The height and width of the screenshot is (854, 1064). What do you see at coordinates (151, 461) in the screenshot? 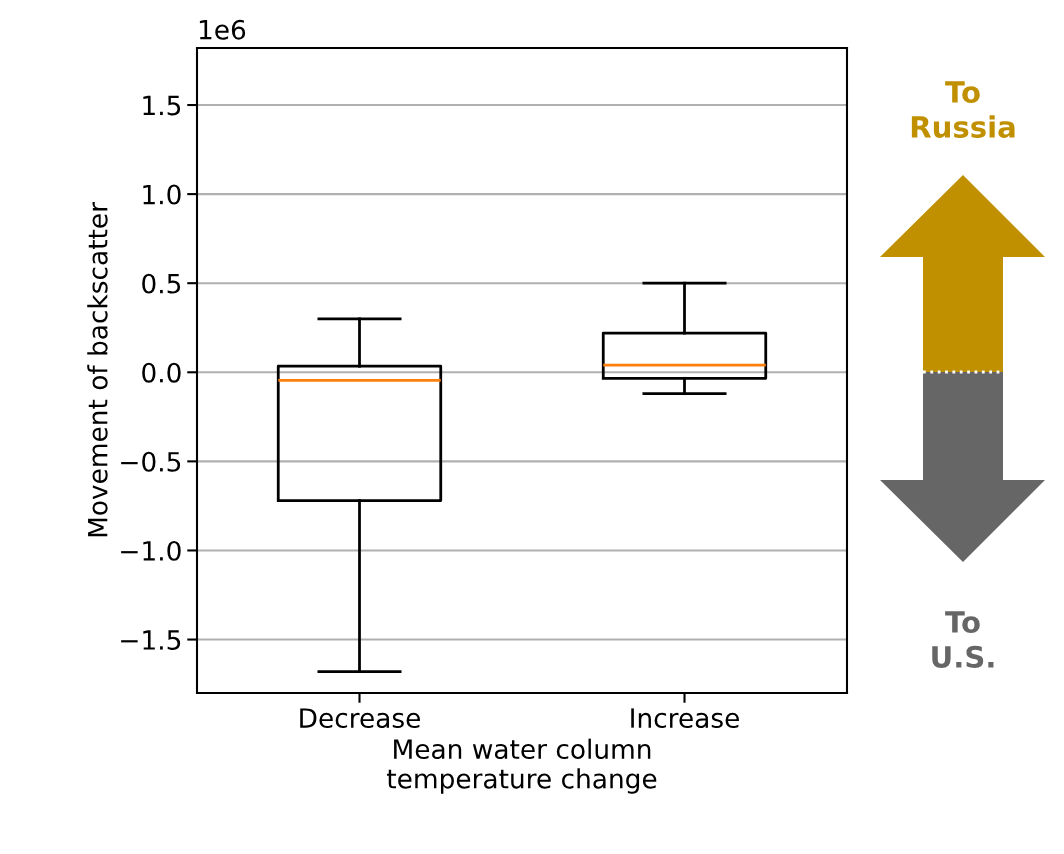
I see `y-tick-label: −0.5` at bounding box center [151, 461].